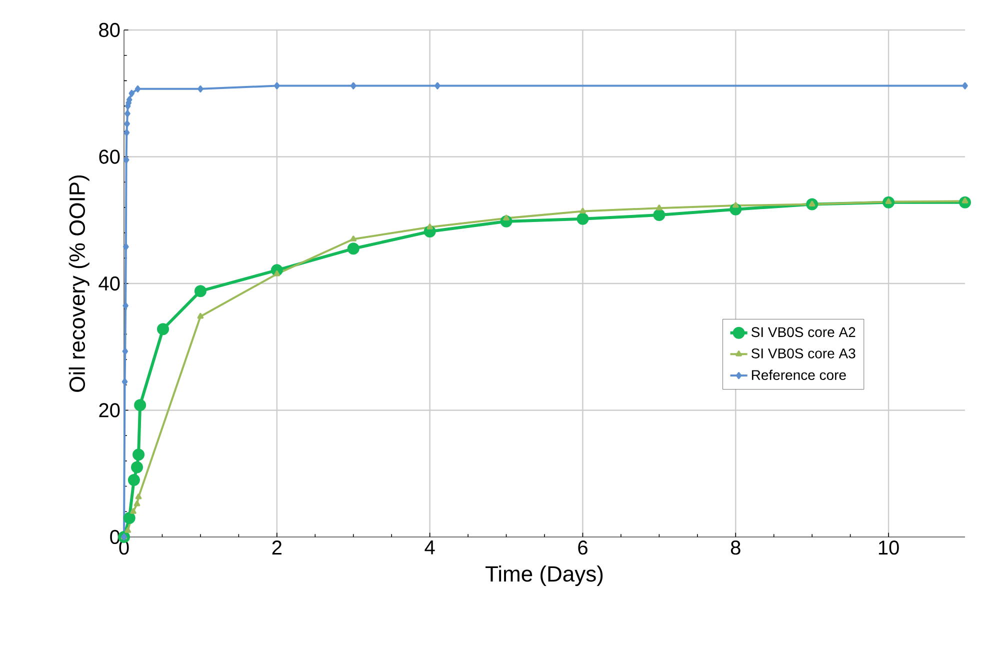  Describe the element at coordinates (735, 547) in the screenshot. I see `x-tick-label: 8` at that location.